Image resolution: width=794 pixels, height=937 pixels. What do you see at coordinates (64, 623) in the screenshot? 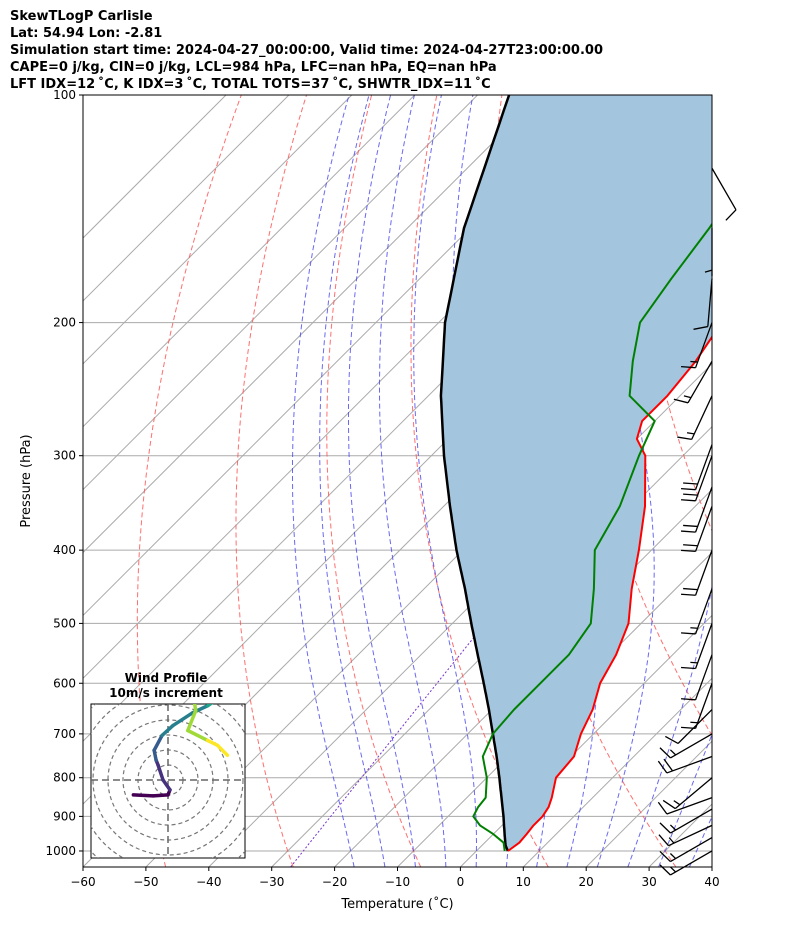
I see `y-tick-label: 500` at bounding box center [64, 623].